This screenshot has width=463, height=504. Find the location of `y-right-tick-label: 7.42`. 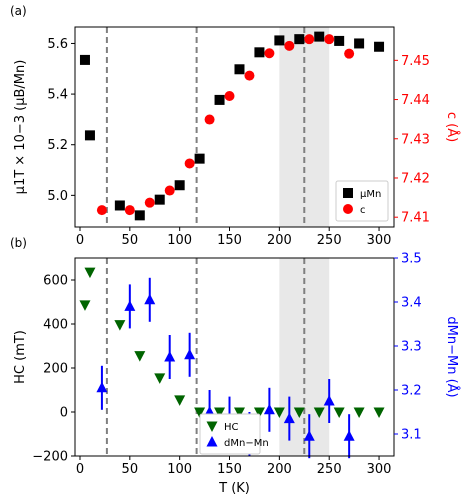

y-right-tick-label: 7.42 is located at coordinates (415, 178).